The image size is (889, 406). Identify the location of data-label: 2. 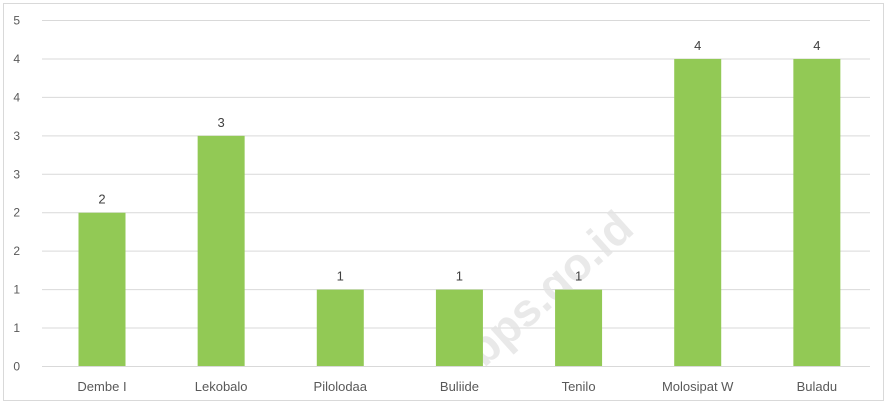
(101, 199).